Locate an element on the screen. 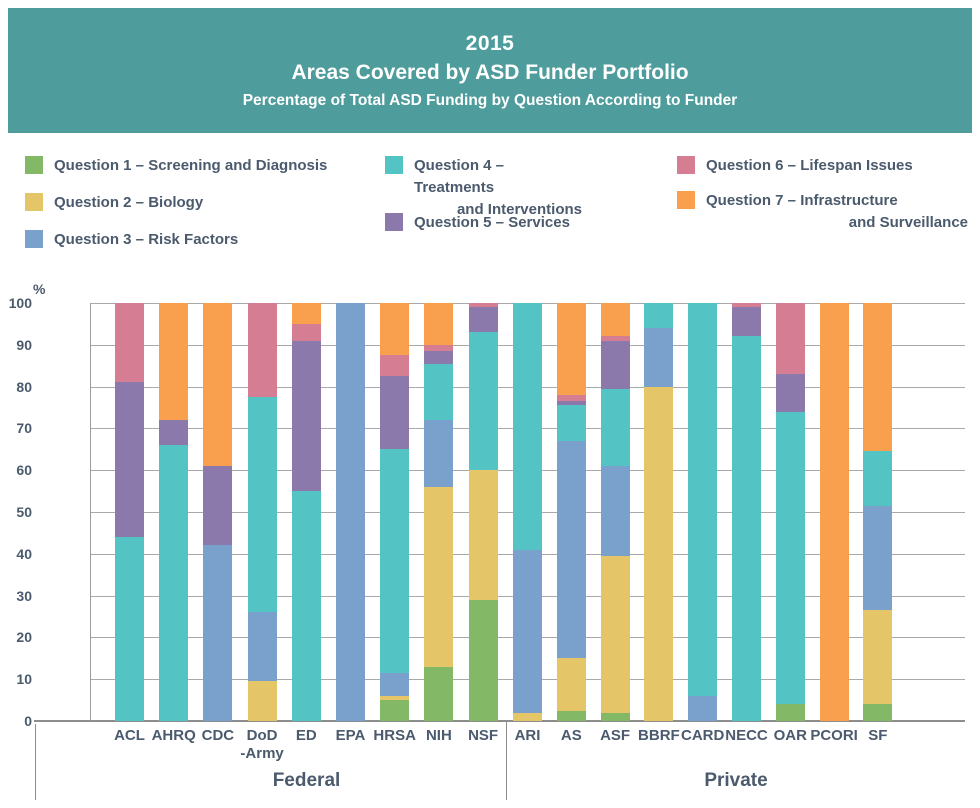  legend-label-q3: Question 3 – Risk Factors is located at coordinates (146, 240).